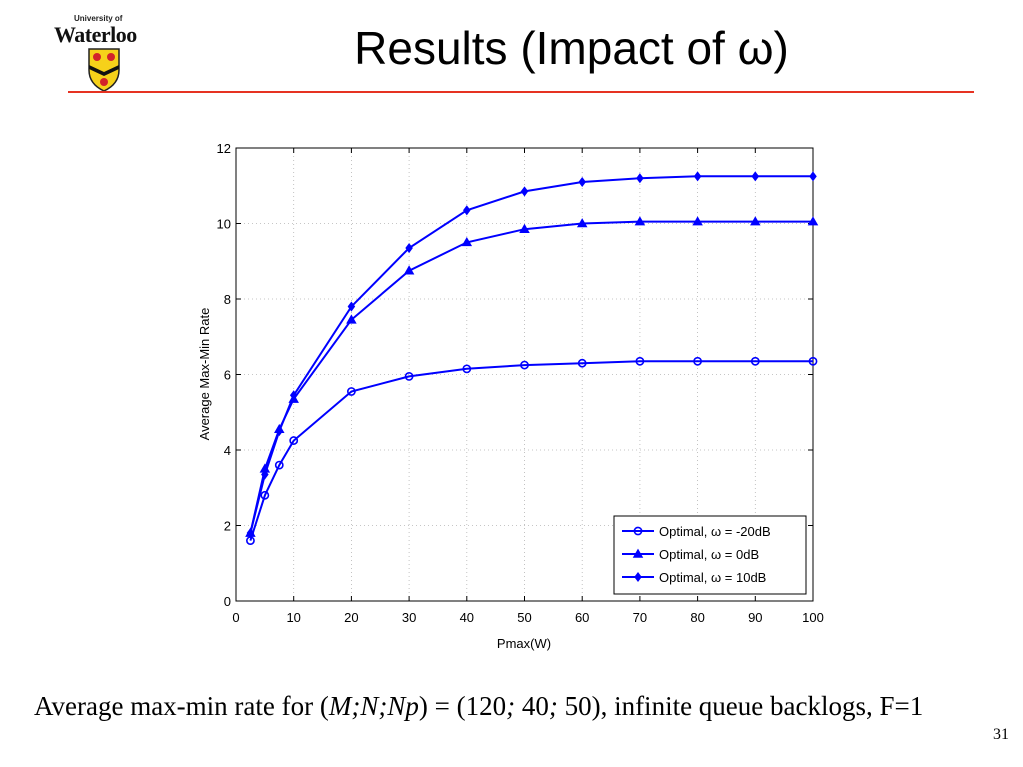 The image size is (1023, 767). Describe the element at coordinates (227, 299) in the screenshot. I see `y-tick-label: 8` at that location.